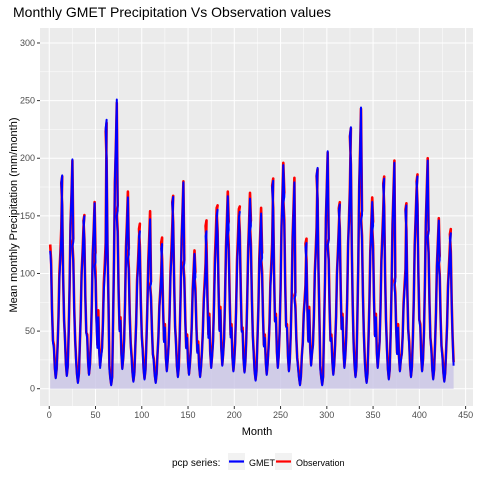 The height and width of the screenshot is (480, 480). What do you see at coordinates (373, 415) in the screenshot?
I see `x-tick-label: 350` at bounding box center [373, 415].